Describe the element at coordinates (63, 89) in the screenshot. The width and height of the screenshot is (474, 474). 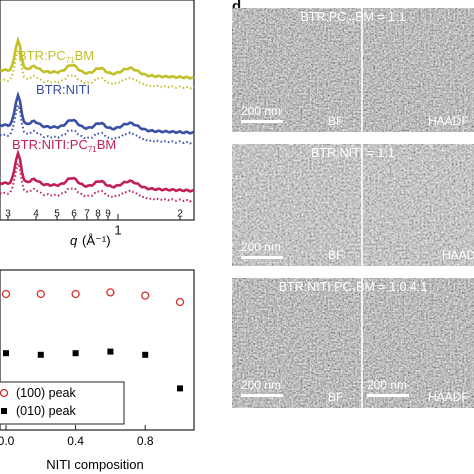
I see `curve-label: BTR:NITI` at that location.